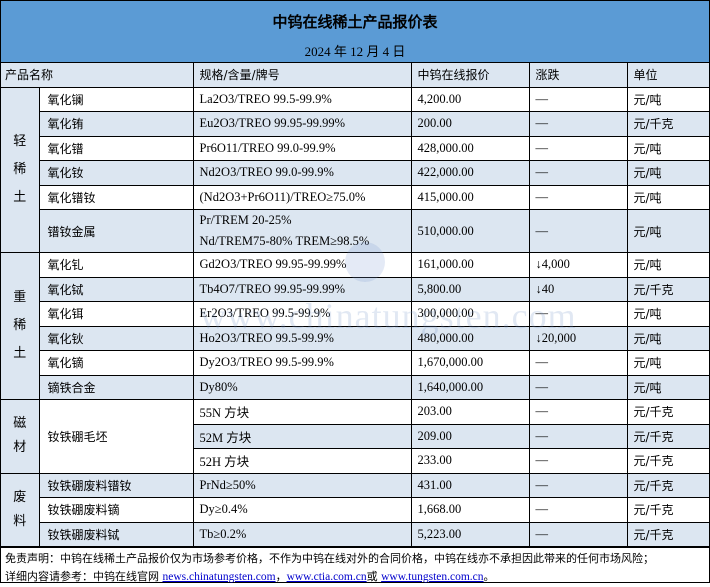 The width and height of the screenshot is (710, 587). I want to click on product-name: 氧化镝, so click(116, 363).